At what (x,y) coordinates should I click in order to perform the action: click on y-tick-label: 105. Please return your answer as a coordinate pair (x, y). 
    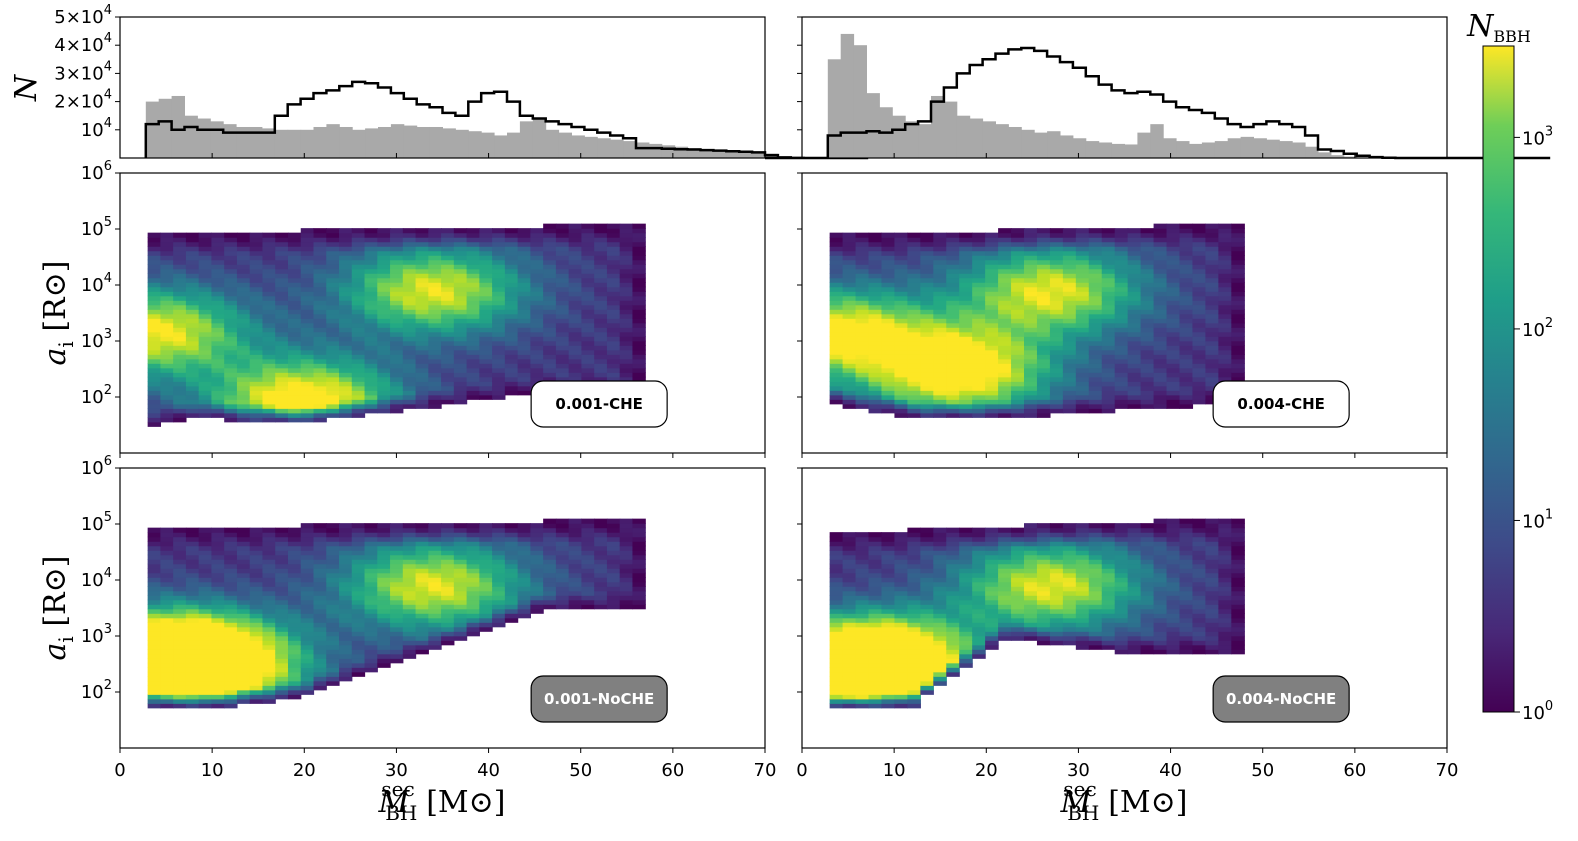
    Looking at the image, I should click on (96, 522).